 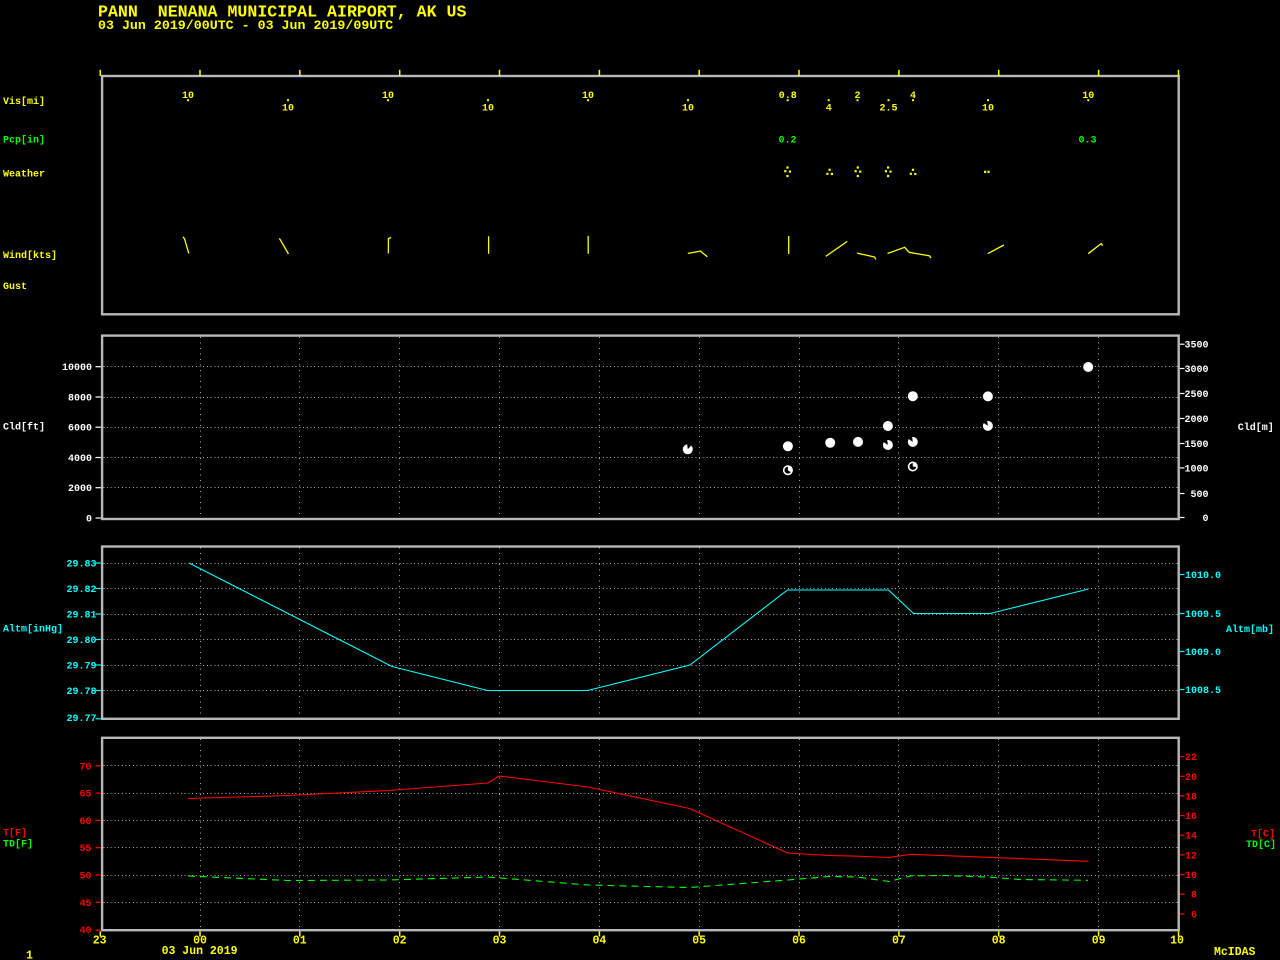 What do you see at coordinates (15, 287) in the screenshot?
I see `svg-text: Gust` at bounding box center [15, 287].